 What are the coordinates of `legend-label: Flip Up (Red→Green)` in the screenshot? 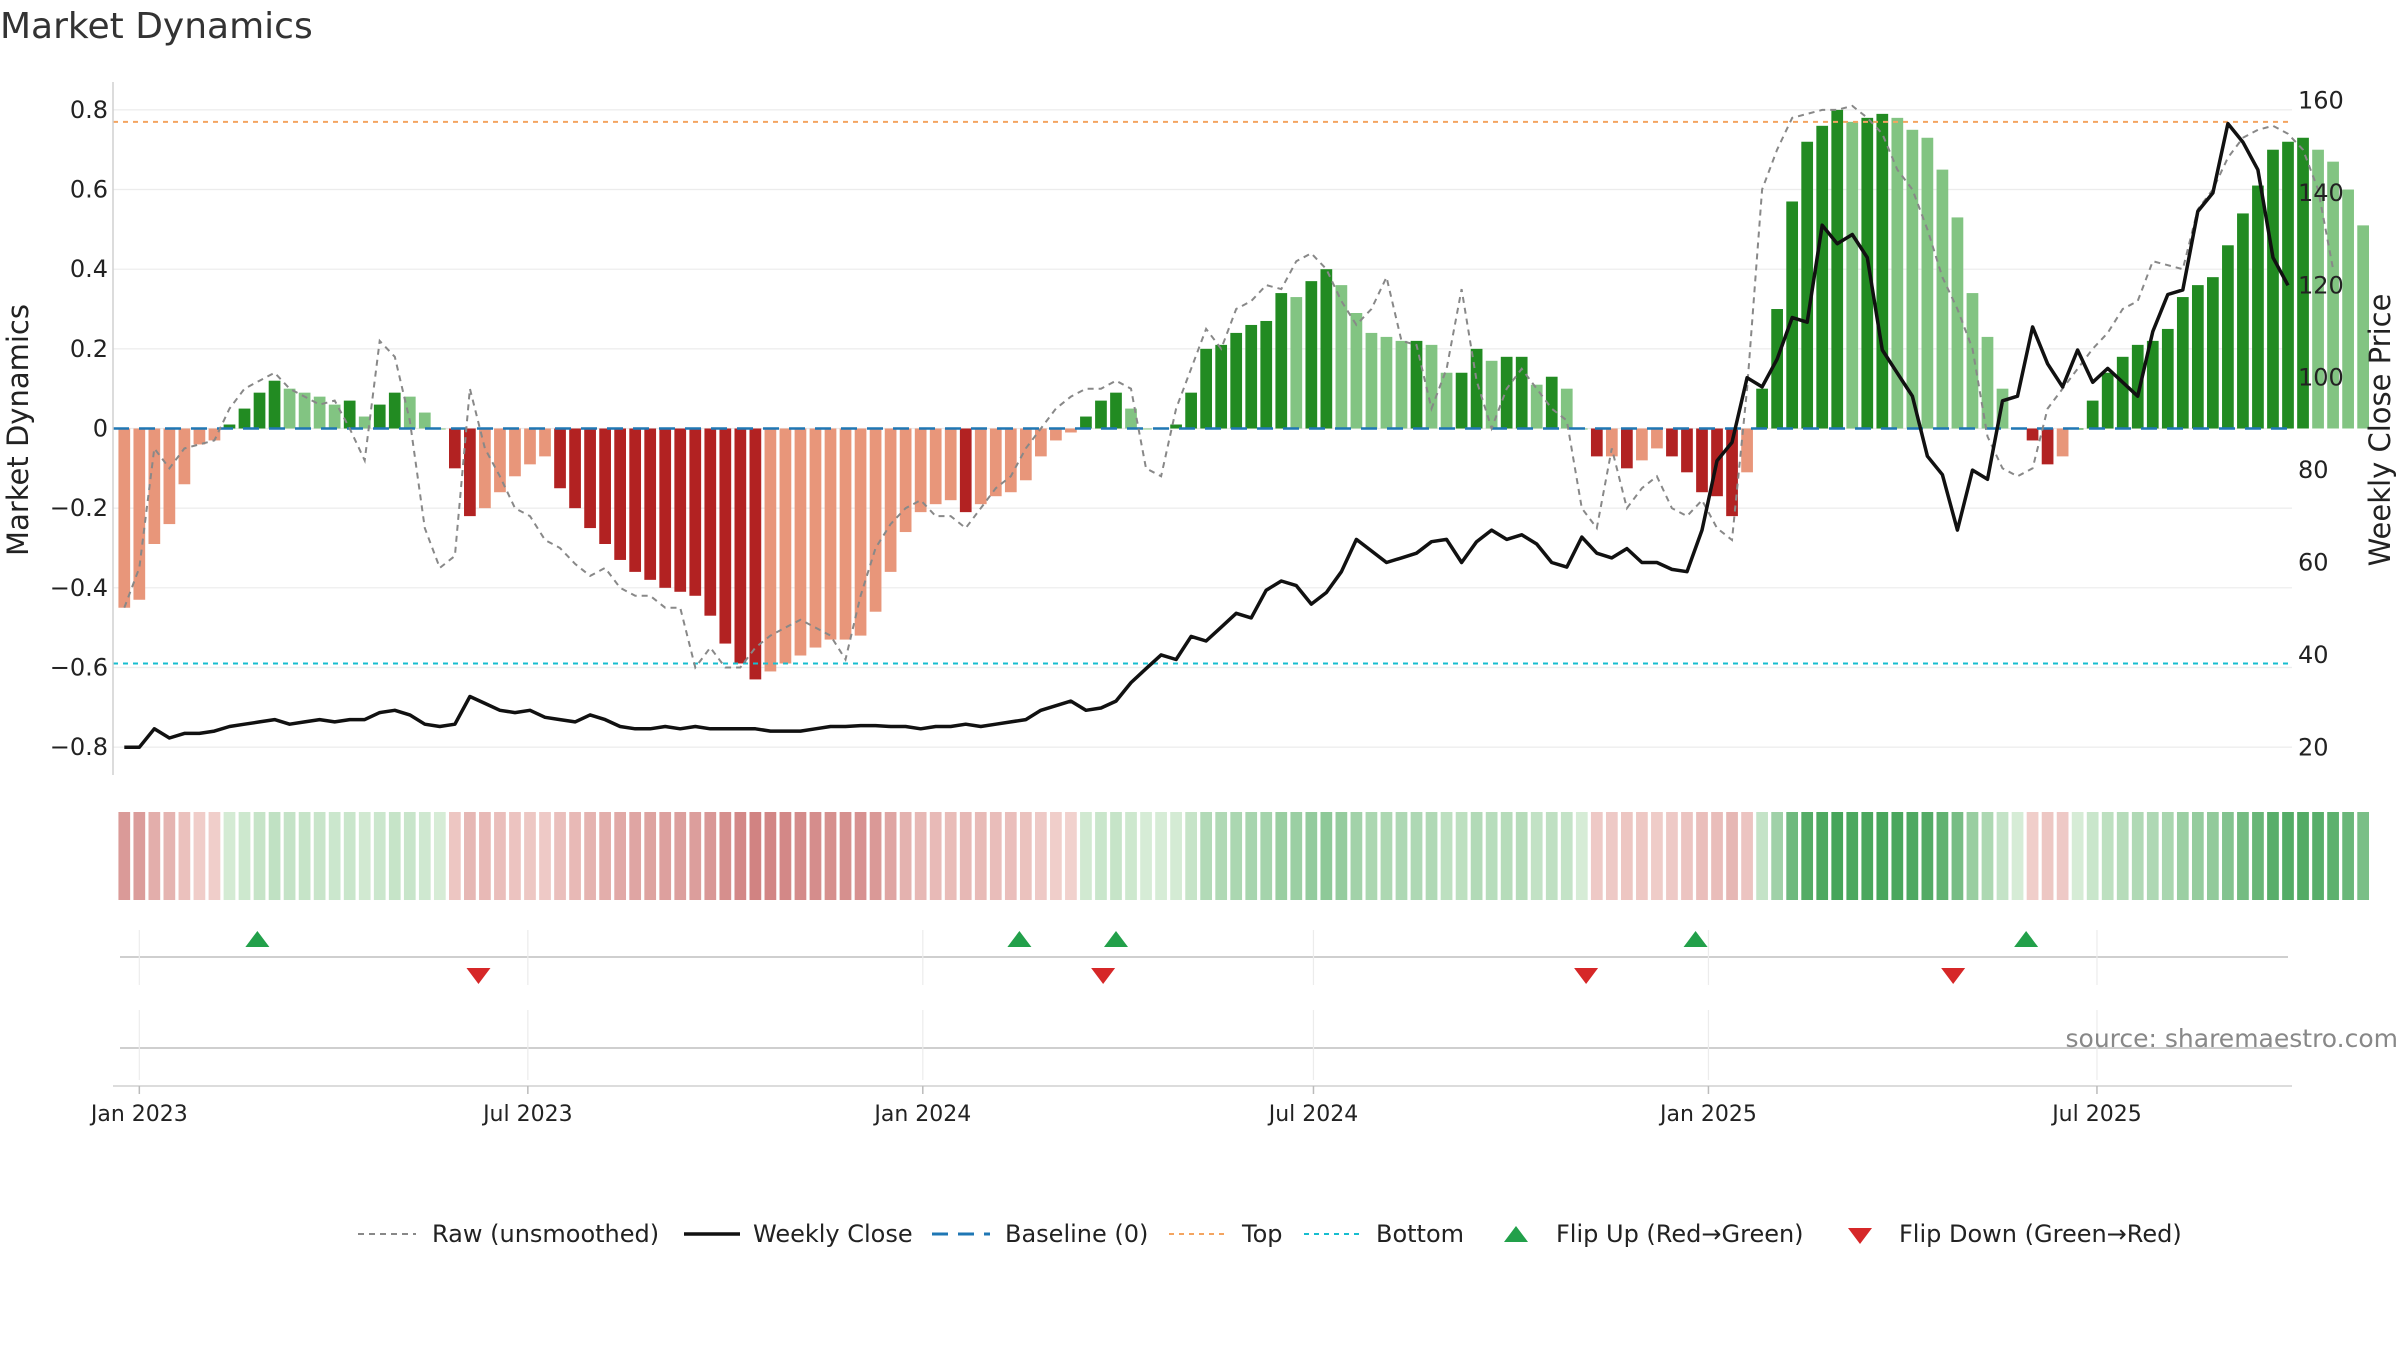 It's located at (1680, 1234).